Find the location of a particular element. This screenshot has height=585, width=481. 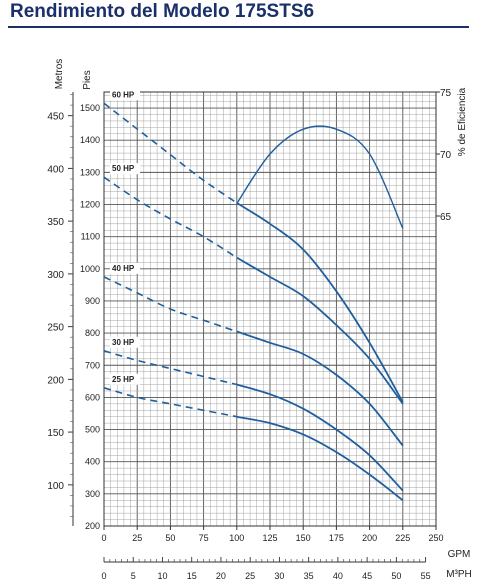

m3ph-tick-label: 10 is located at coordinates (162, 576).